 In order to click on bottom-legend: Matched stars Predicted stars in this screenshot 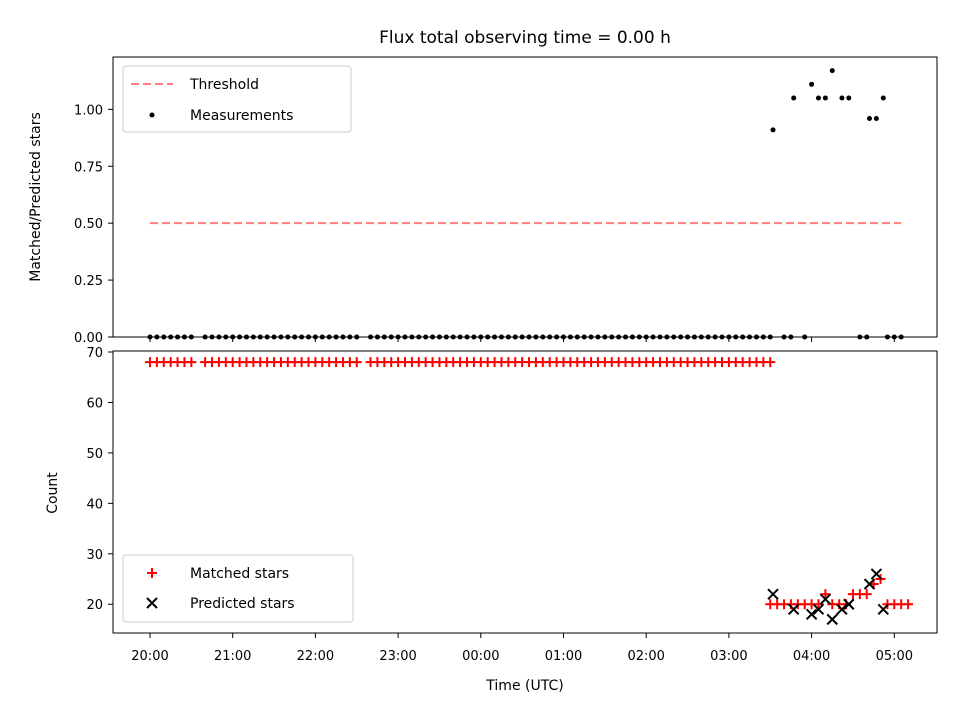, I will do `click(238, 588)`.